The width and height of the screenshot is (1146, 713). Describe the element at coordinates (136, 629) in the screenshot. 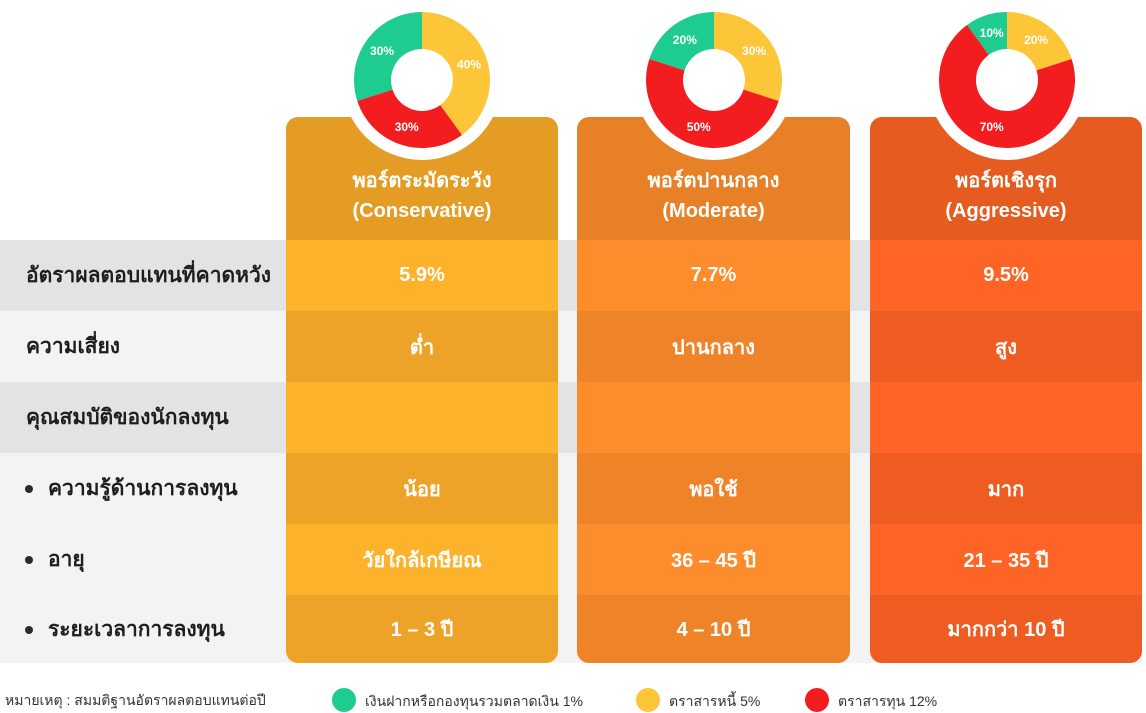

I see `row-label-duration: ระยะเวลาการลงทุน` at that location.